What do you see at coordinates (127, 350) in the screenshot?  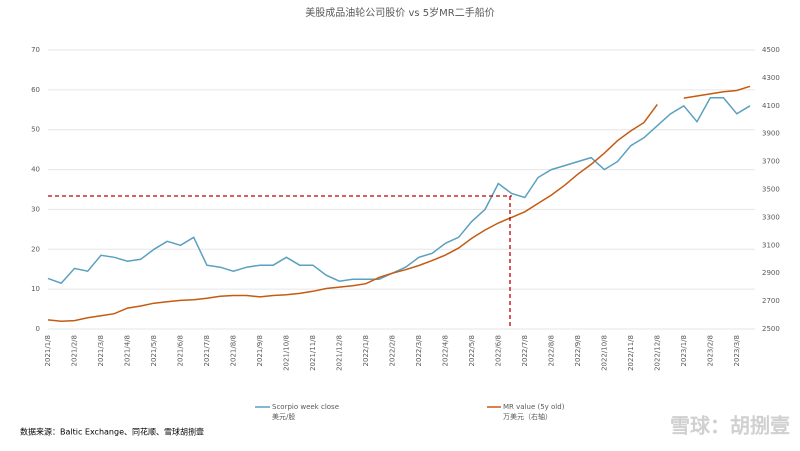 I see `x-tick-label: 2021/4/8` at bounding box center [127, 350].